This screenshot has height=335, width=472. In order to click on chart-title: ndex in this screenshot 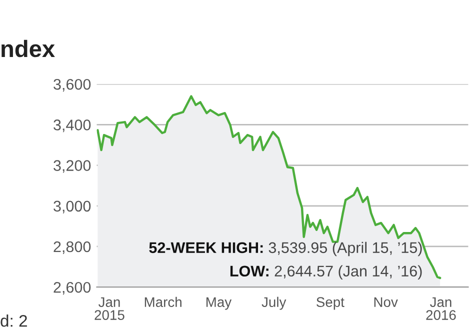, I will do `click(28, 49)`.